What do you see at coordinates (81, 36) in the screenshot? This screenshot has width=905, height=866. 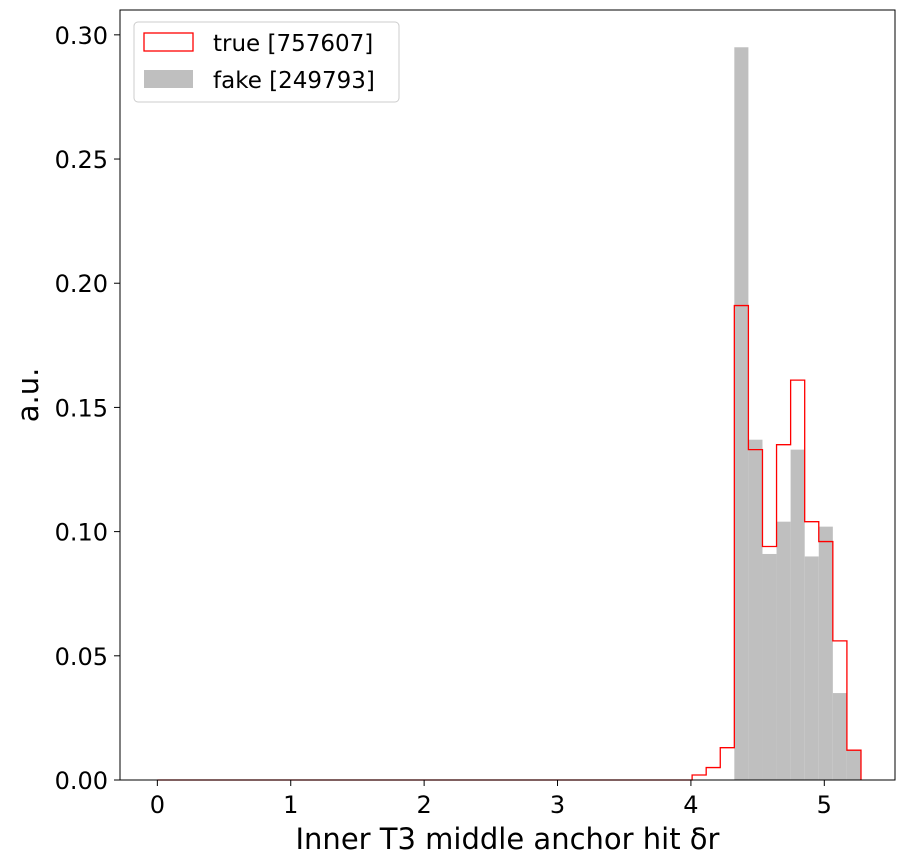 I see `y-tick-label: 0.30` at bounding box center [81, 36].